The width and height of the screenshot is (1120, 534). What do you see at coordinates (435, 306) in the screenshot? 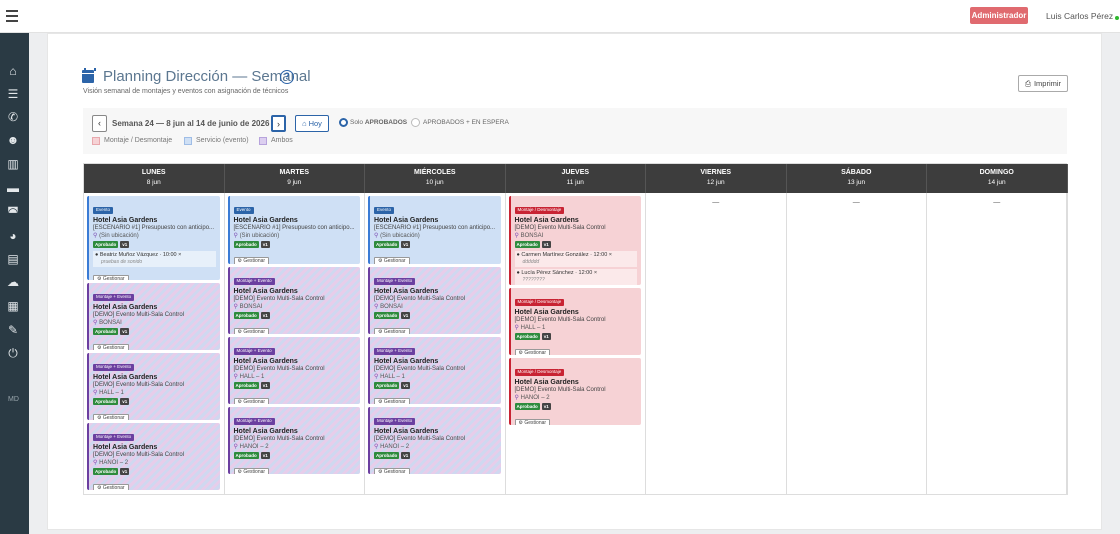
I see `event-location: ⚲ BONSAI` at bounding box center [435, 306].